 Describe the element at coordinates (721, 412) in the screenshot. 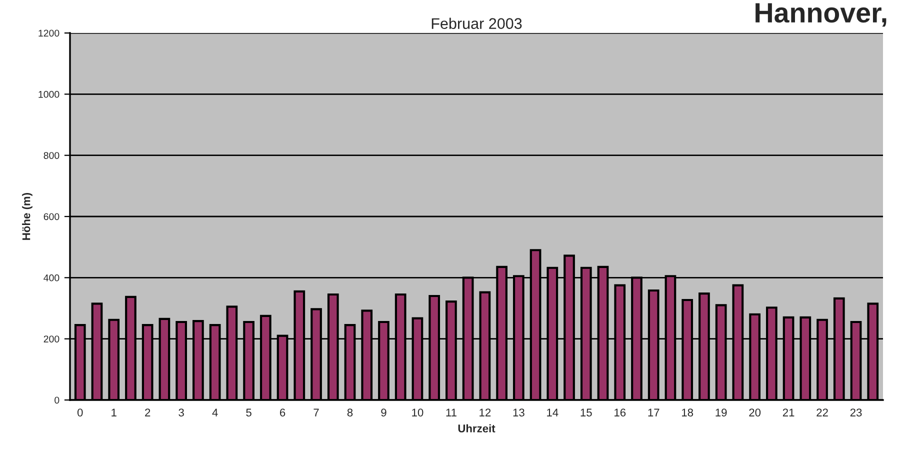

I see `x-tick-label: 19` at that location.